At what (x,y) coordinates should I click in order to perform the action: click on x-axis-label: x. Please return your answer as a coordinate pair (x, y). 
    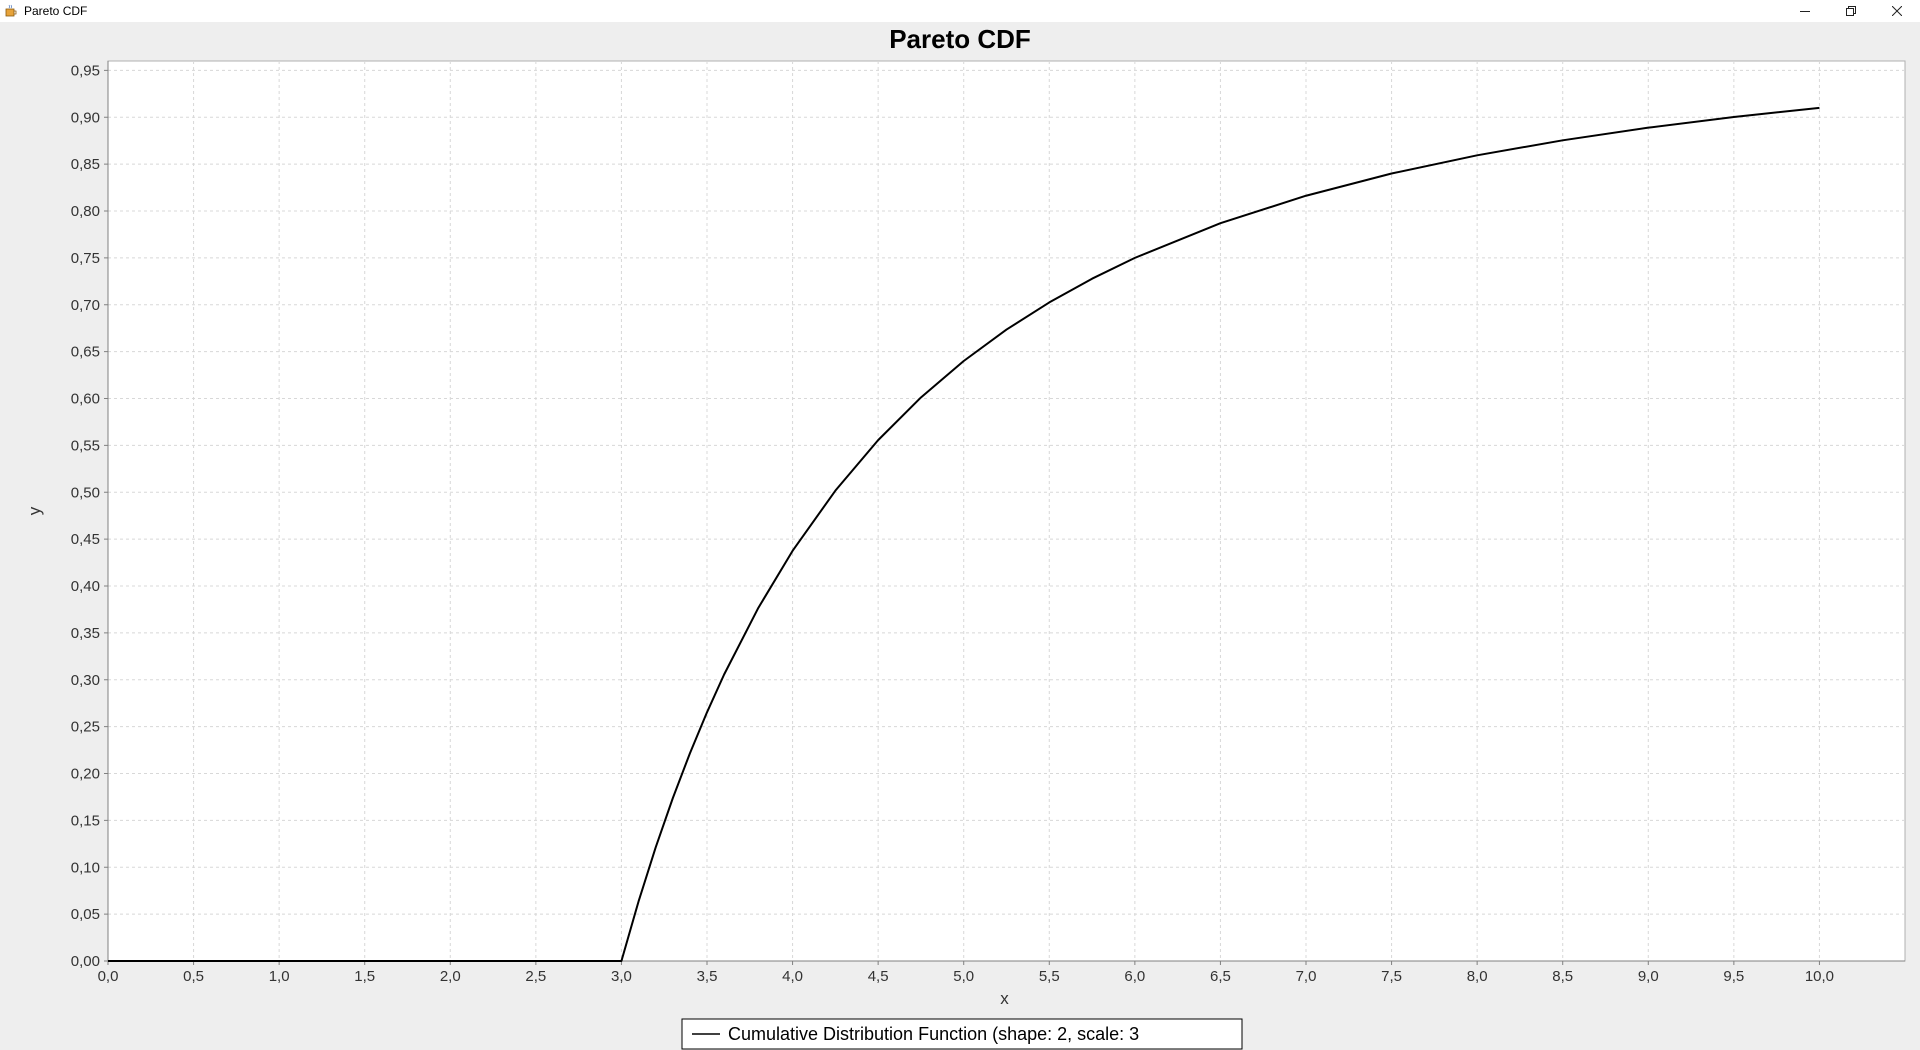
    Looking at the image, I should click on (1004, 998).